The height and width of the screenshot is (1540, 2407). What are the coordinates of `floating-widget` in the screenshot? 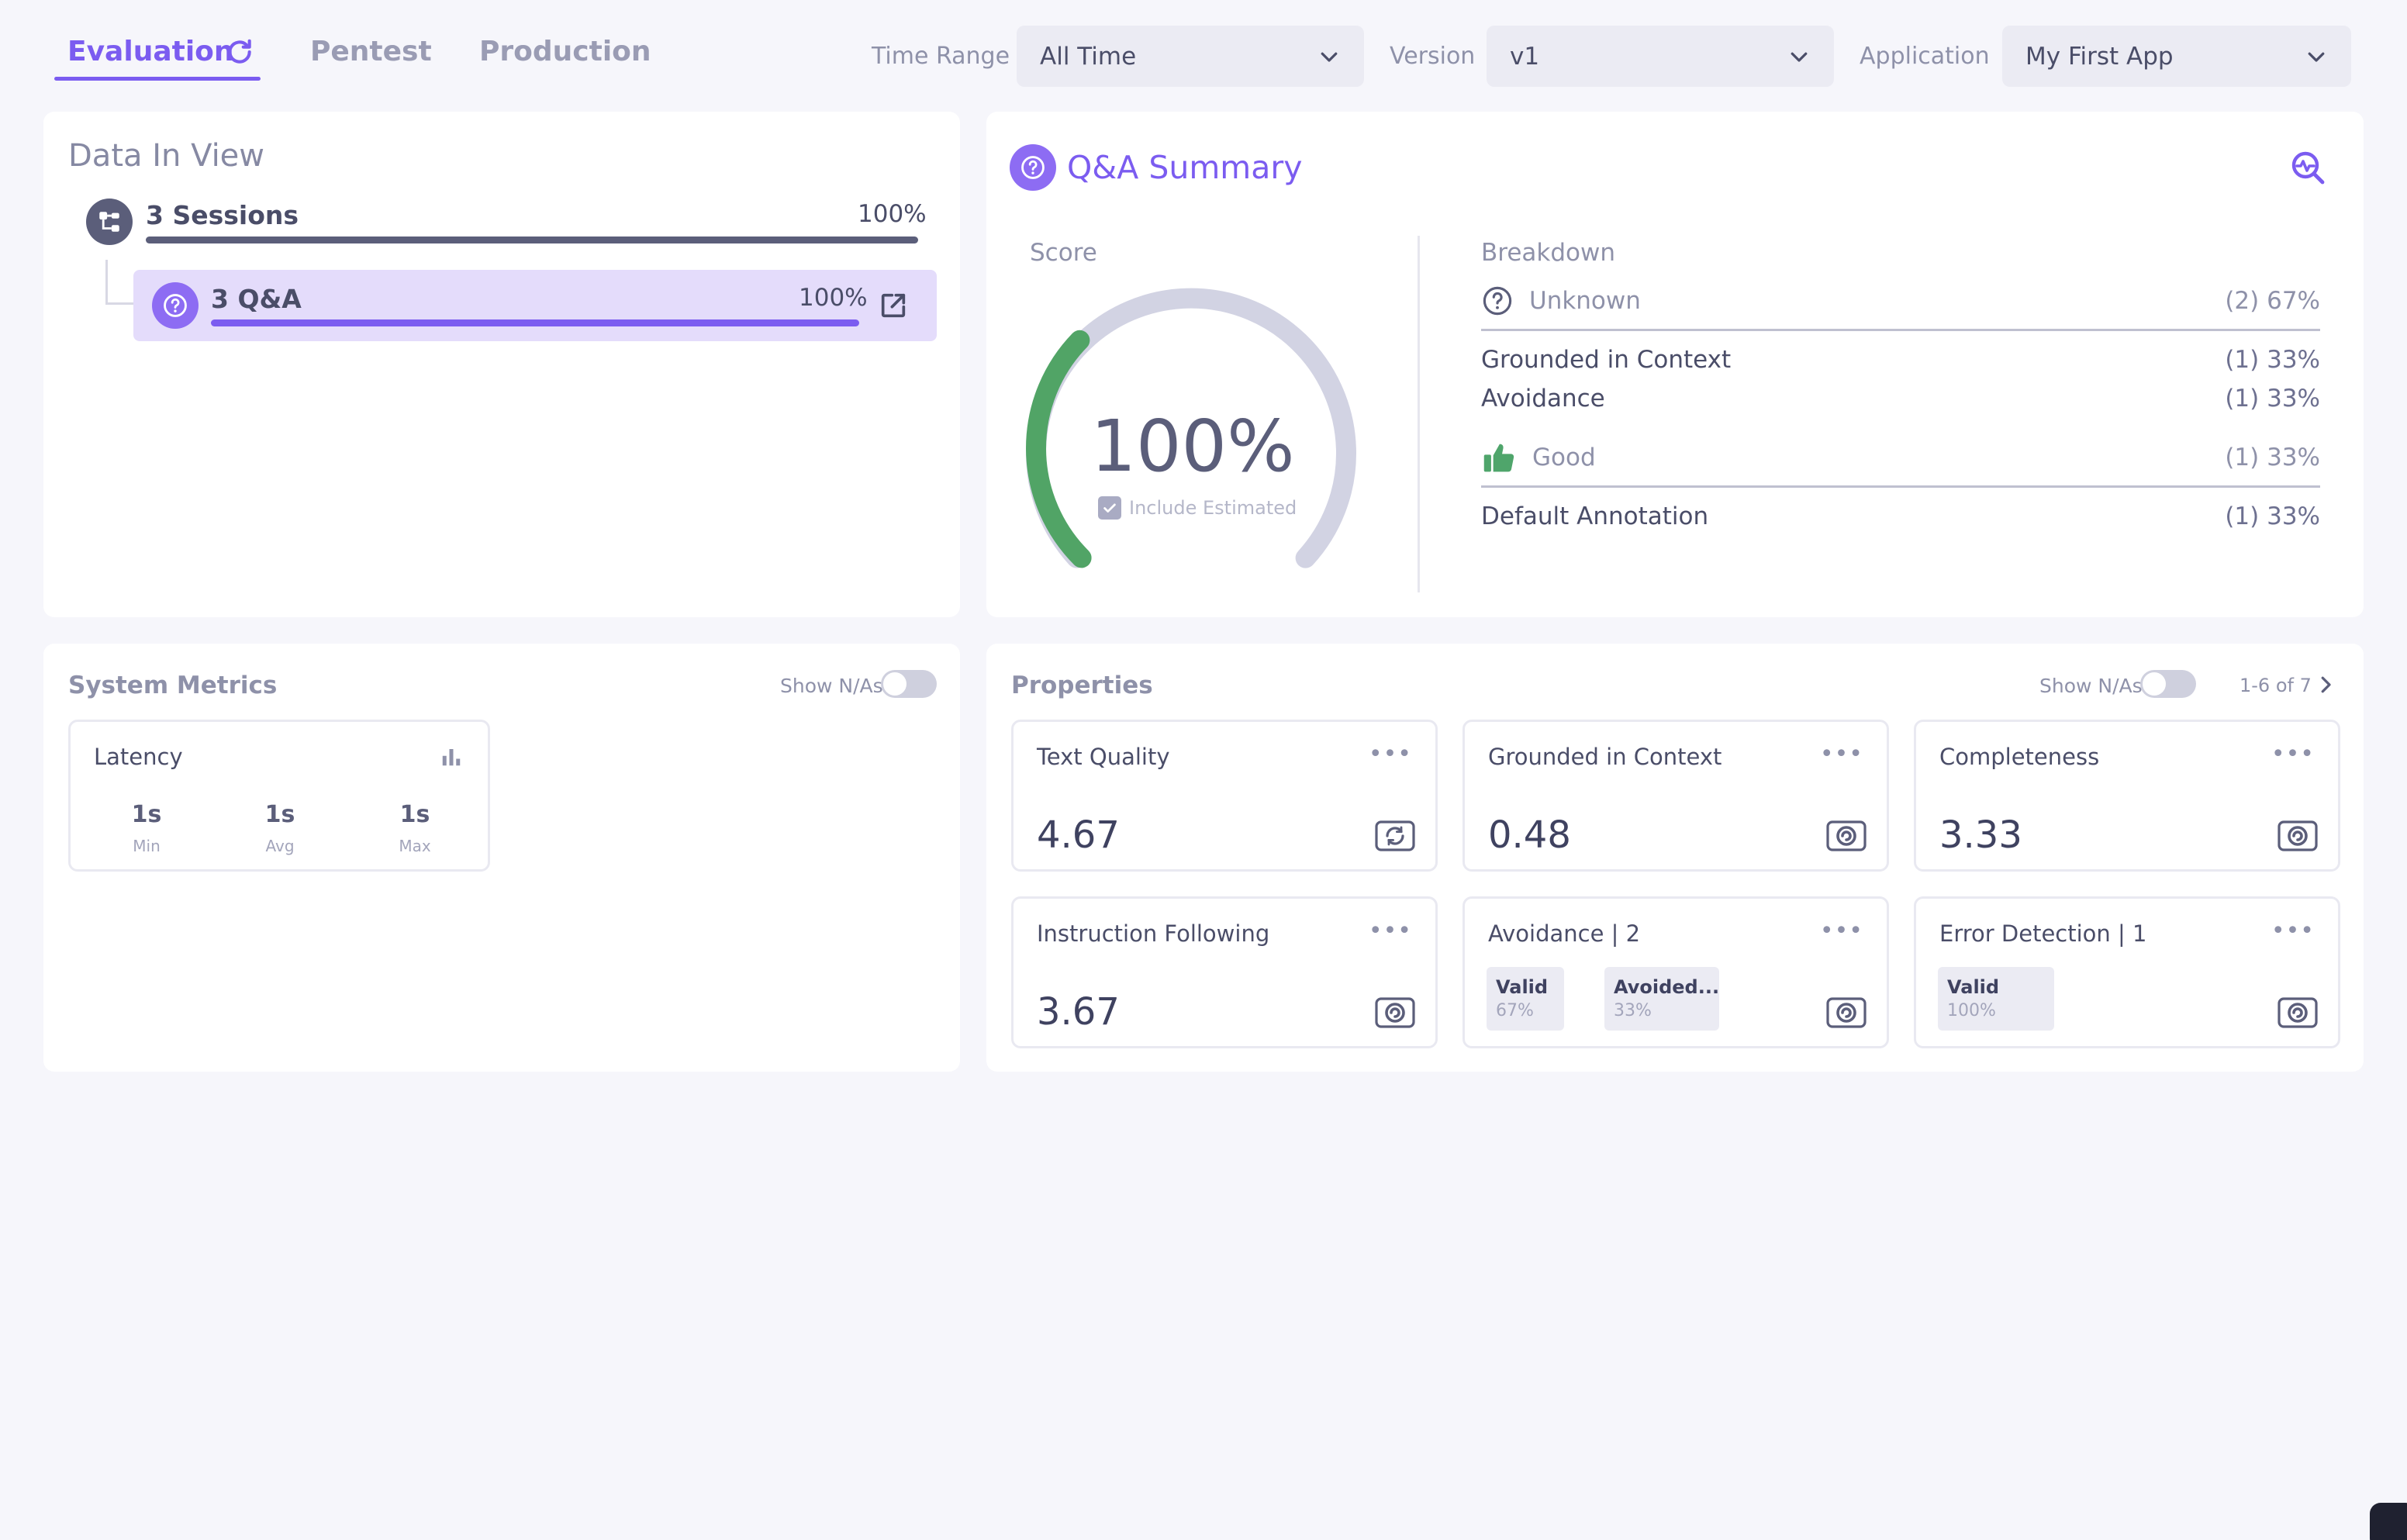 It's located at (2388, 1521).